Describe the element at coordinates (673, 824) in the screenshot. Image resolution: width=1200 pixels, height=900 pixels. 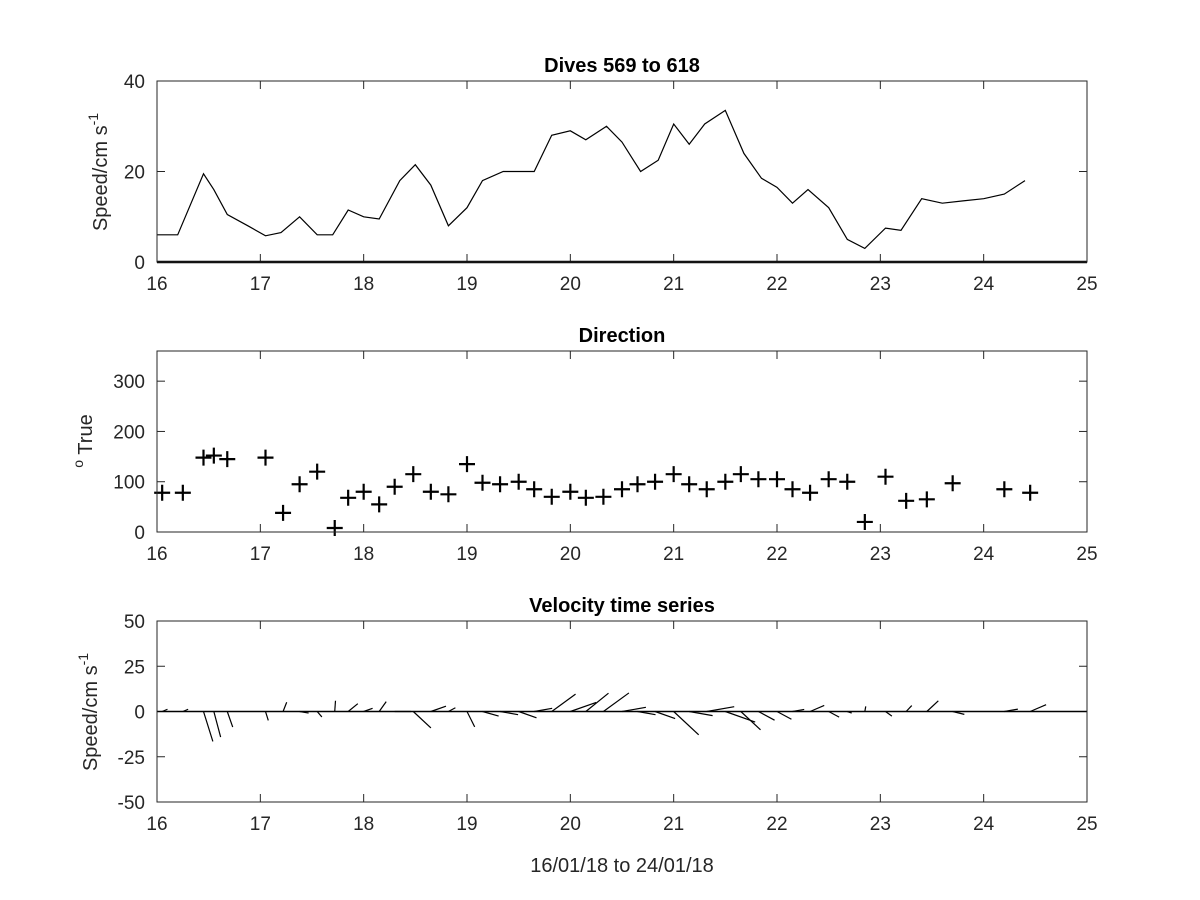
I see `velocity-xtick-label: 21` at that location.